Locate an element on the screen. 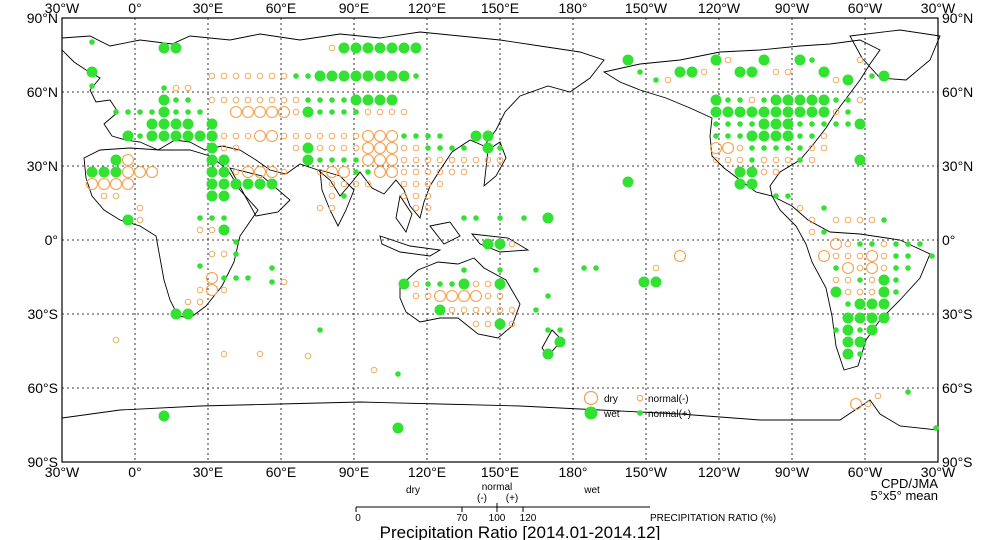 The height and width of the screenshot is (540, 1000). longitude-label: 120°E is located at coordinates (427, 8).